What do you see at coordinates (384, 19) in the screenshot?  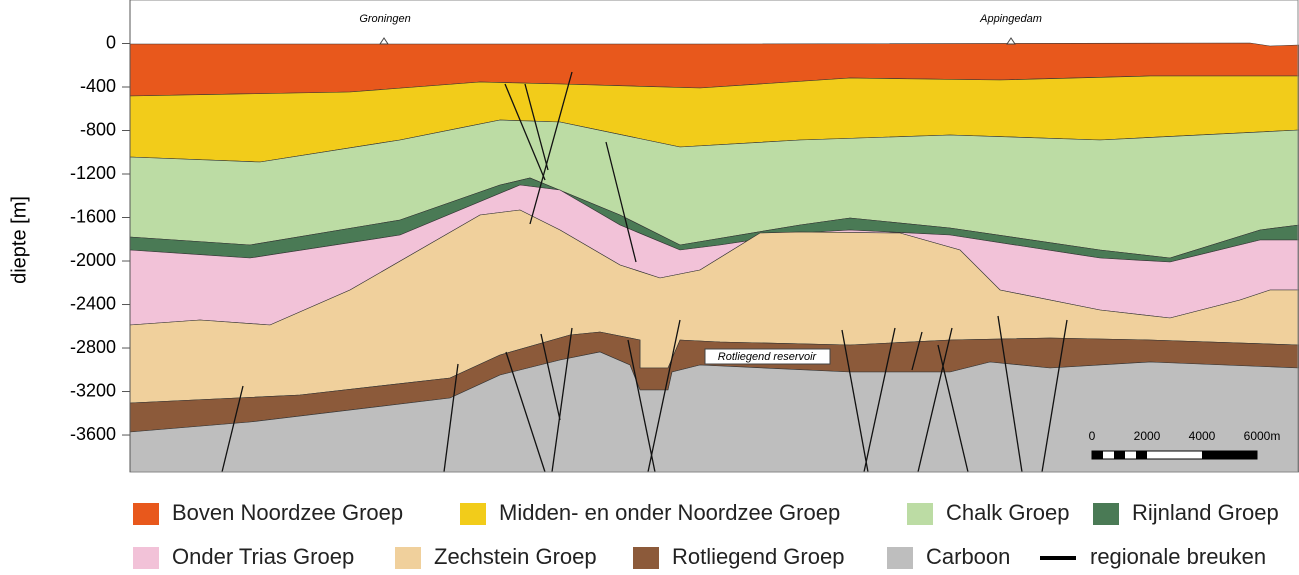 I see `place-label: Groningen` at bounding box center [384, 19].